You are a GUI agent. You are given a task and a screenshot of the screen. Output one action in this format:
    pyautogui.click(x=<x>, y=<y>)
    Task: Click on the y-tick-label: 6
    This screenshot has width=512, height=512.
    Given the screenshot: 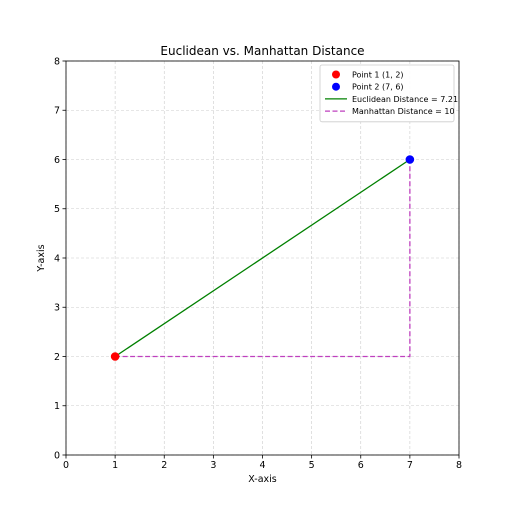 What is the action you would take?
    pyautogui.click(x=57, y=160)
    